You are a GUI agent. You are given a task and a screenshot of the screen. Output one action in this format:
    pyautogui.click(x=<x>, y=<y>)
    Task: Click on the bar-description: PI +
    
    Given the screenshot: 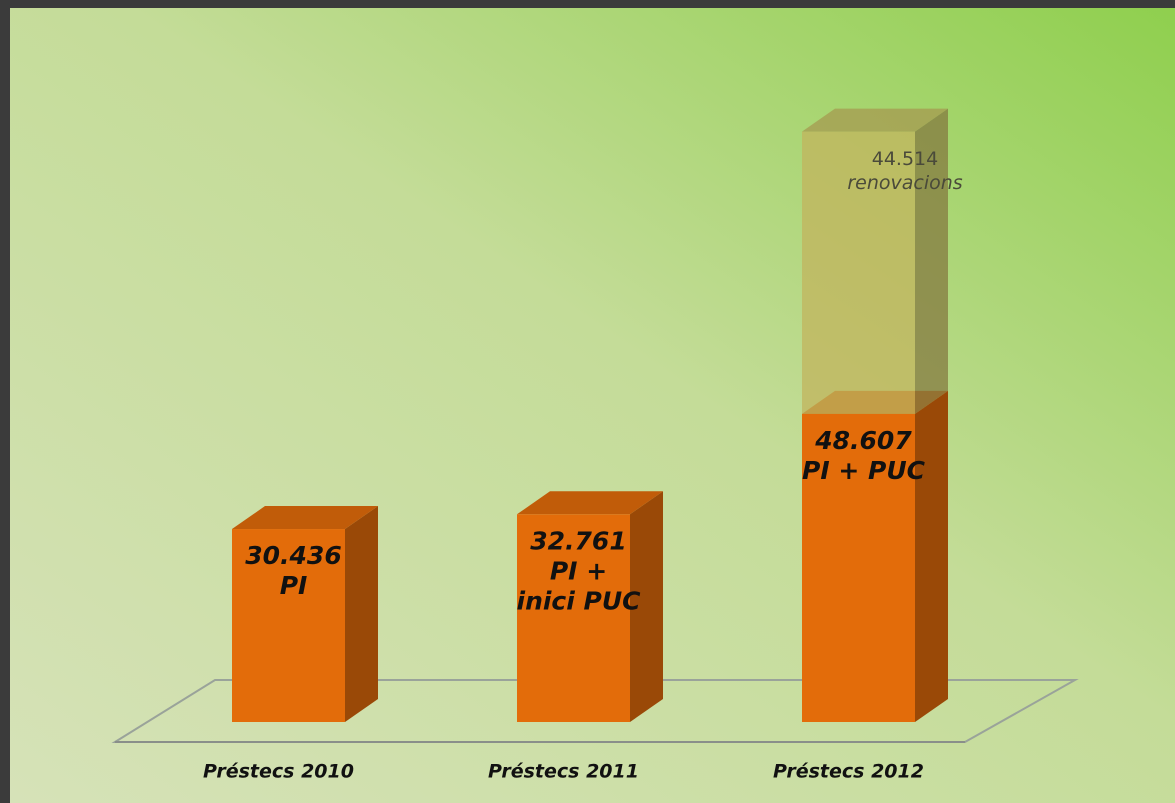 What is the action you would take?
    pyautogui.click(x=578, y=570)
    